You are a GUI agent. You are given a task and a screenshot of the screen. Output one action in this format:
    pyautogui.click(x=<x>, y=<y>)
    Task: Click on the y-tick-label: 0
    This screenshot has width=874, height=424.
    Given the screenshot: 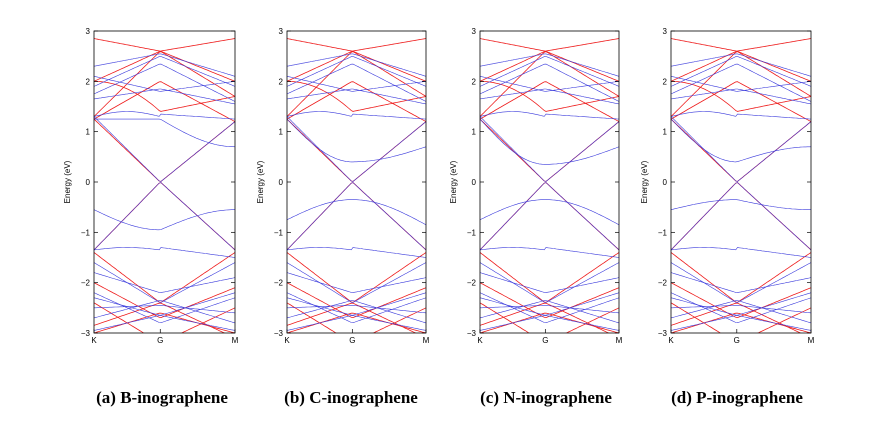 What is the action you would take?
    pyautogui.click(x=665, y=182)
    